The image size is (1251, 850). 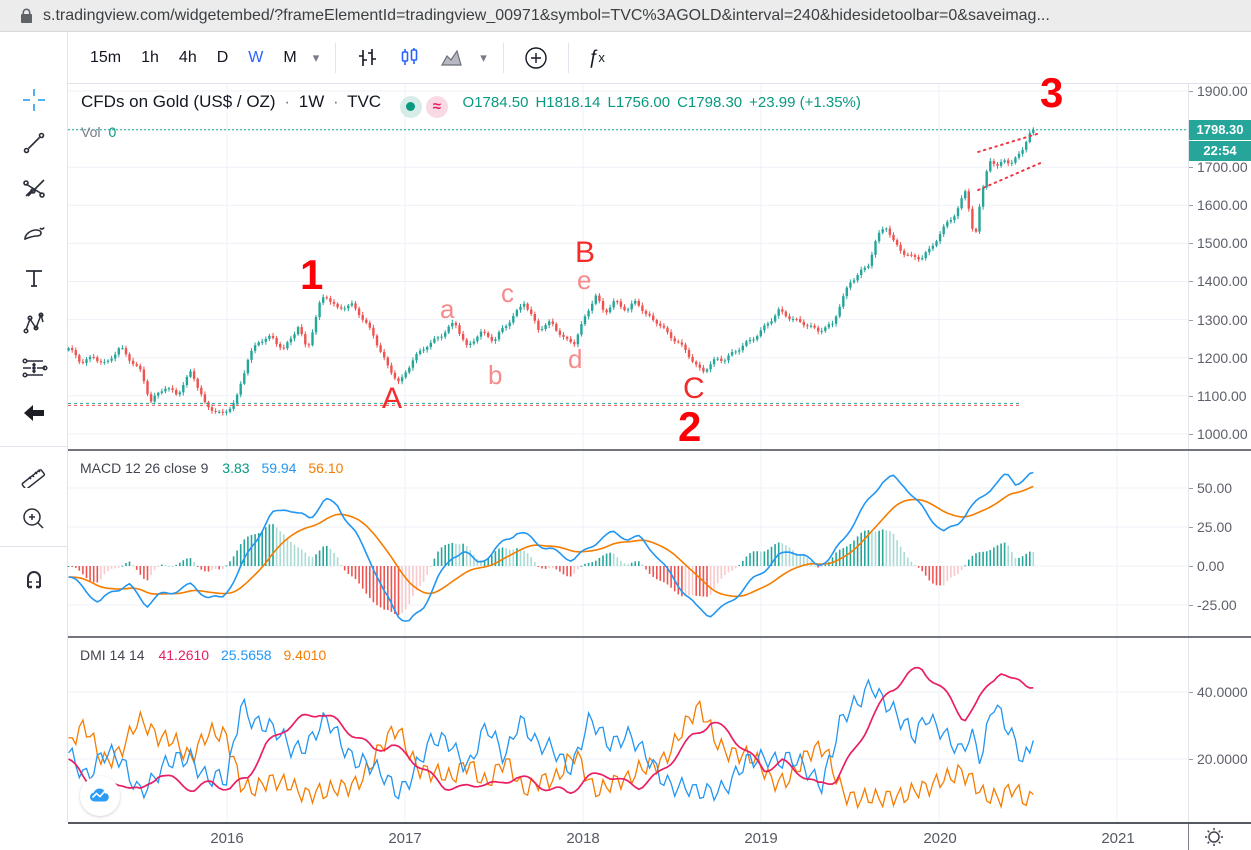 I want to click on axis-label: 1100.00, so click(x=1222, y=396).